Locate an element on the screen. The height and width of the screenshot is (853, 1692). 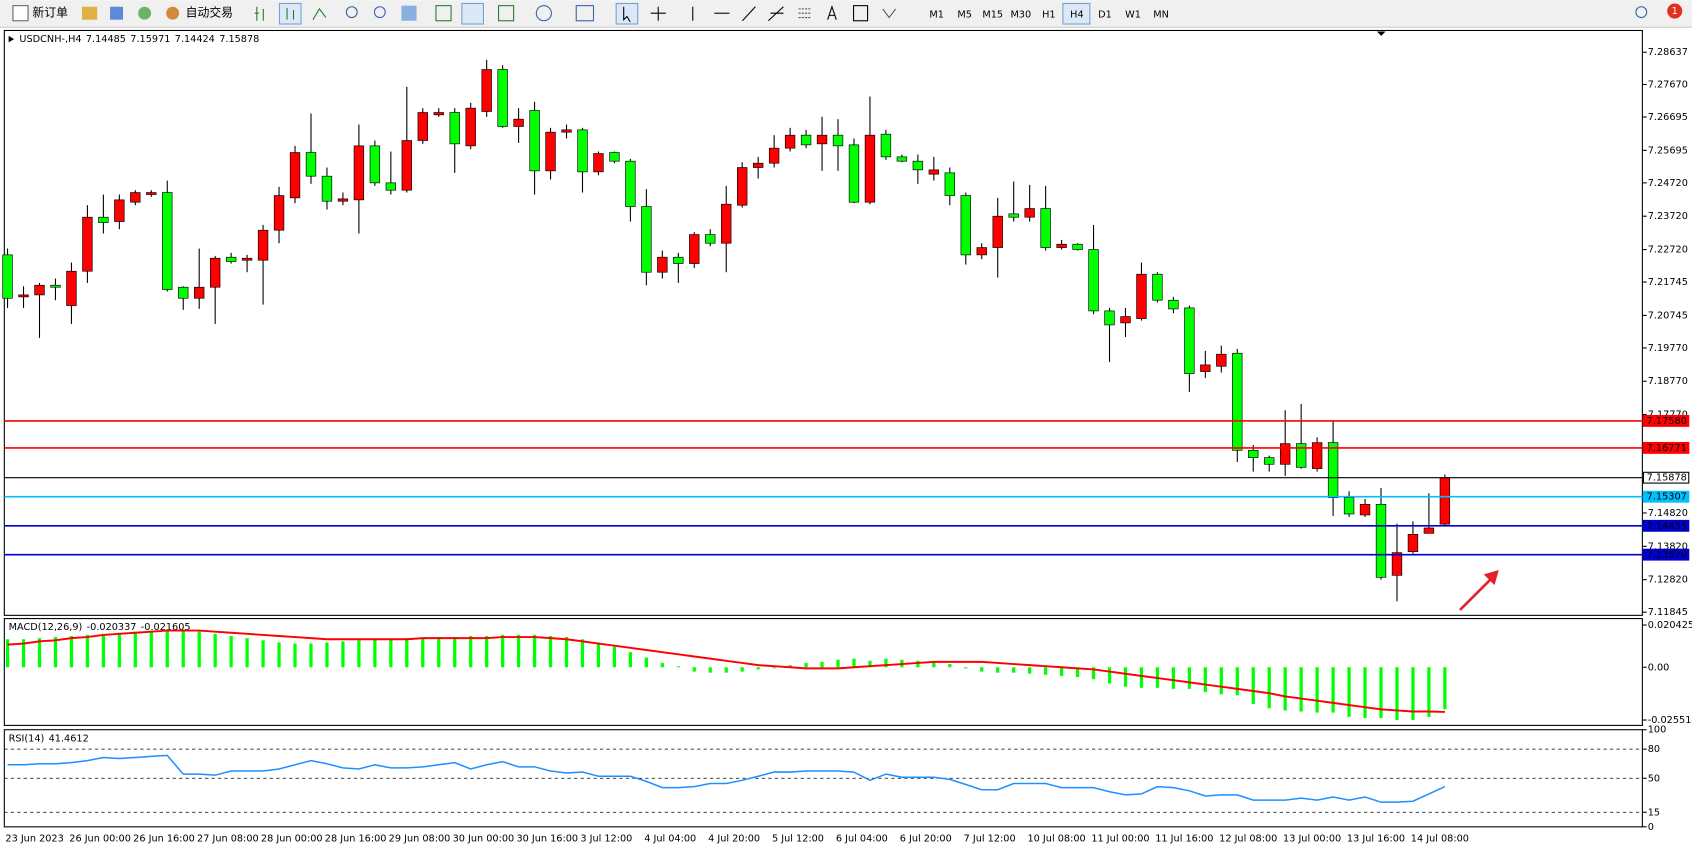
label-button is located at coordinates (861, 13).